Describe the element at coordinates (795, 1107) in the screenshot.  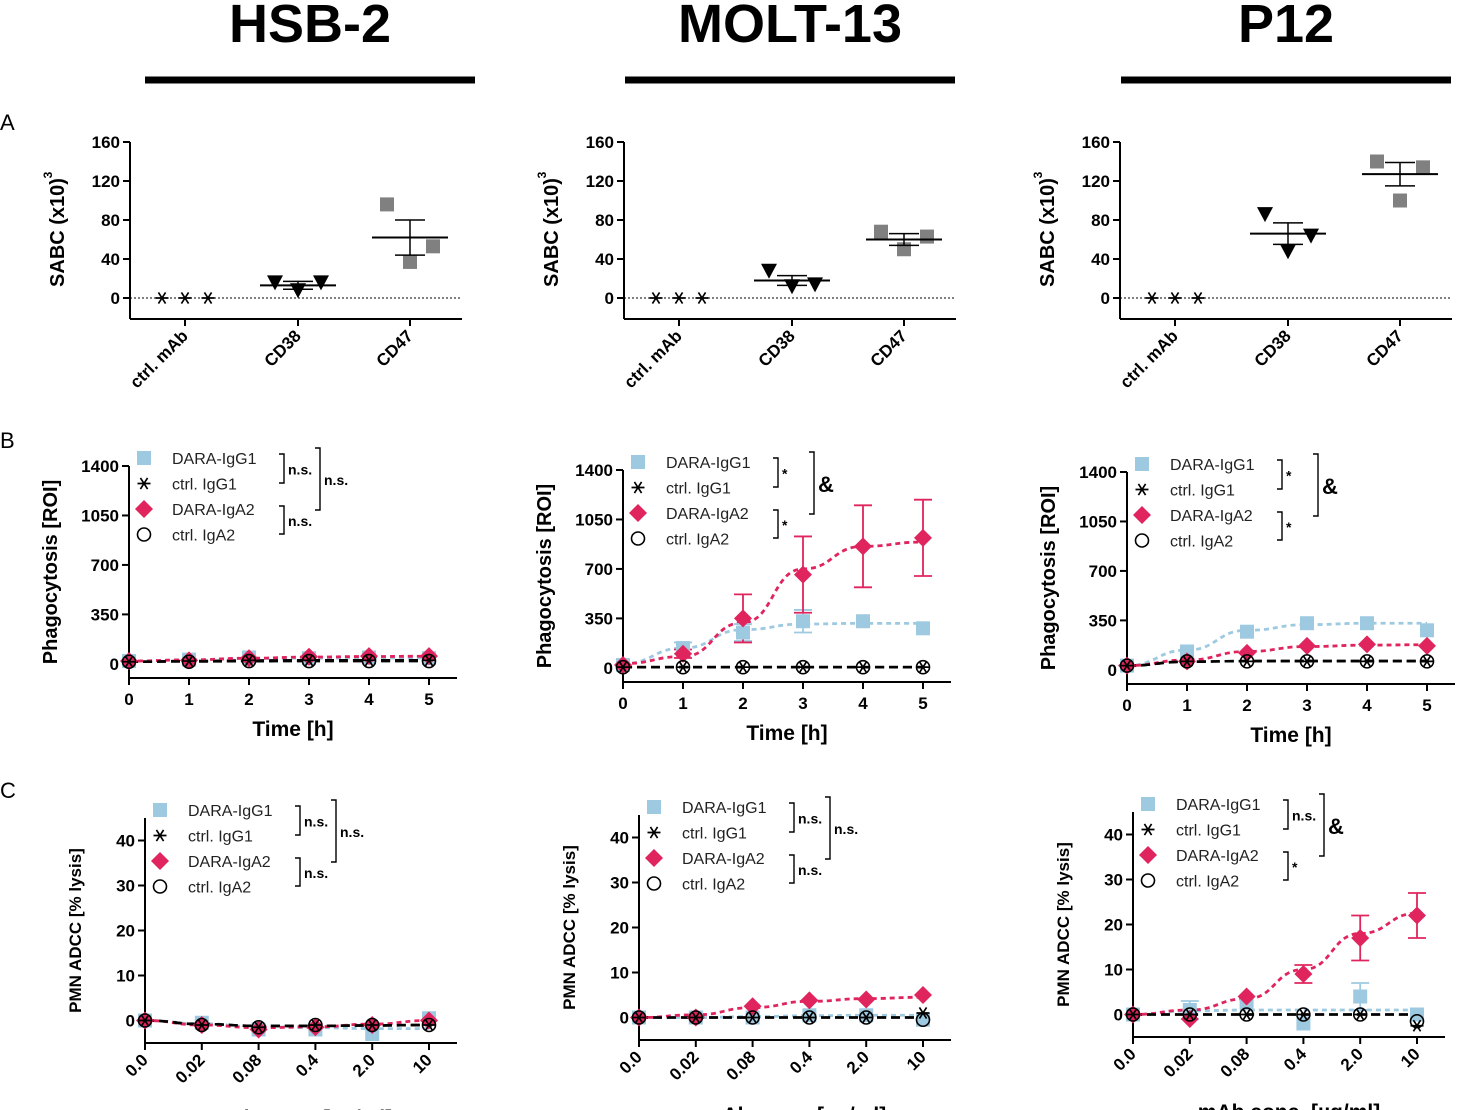
I see `x-axis-title: mAb conc. [µg/ml]` at that location.